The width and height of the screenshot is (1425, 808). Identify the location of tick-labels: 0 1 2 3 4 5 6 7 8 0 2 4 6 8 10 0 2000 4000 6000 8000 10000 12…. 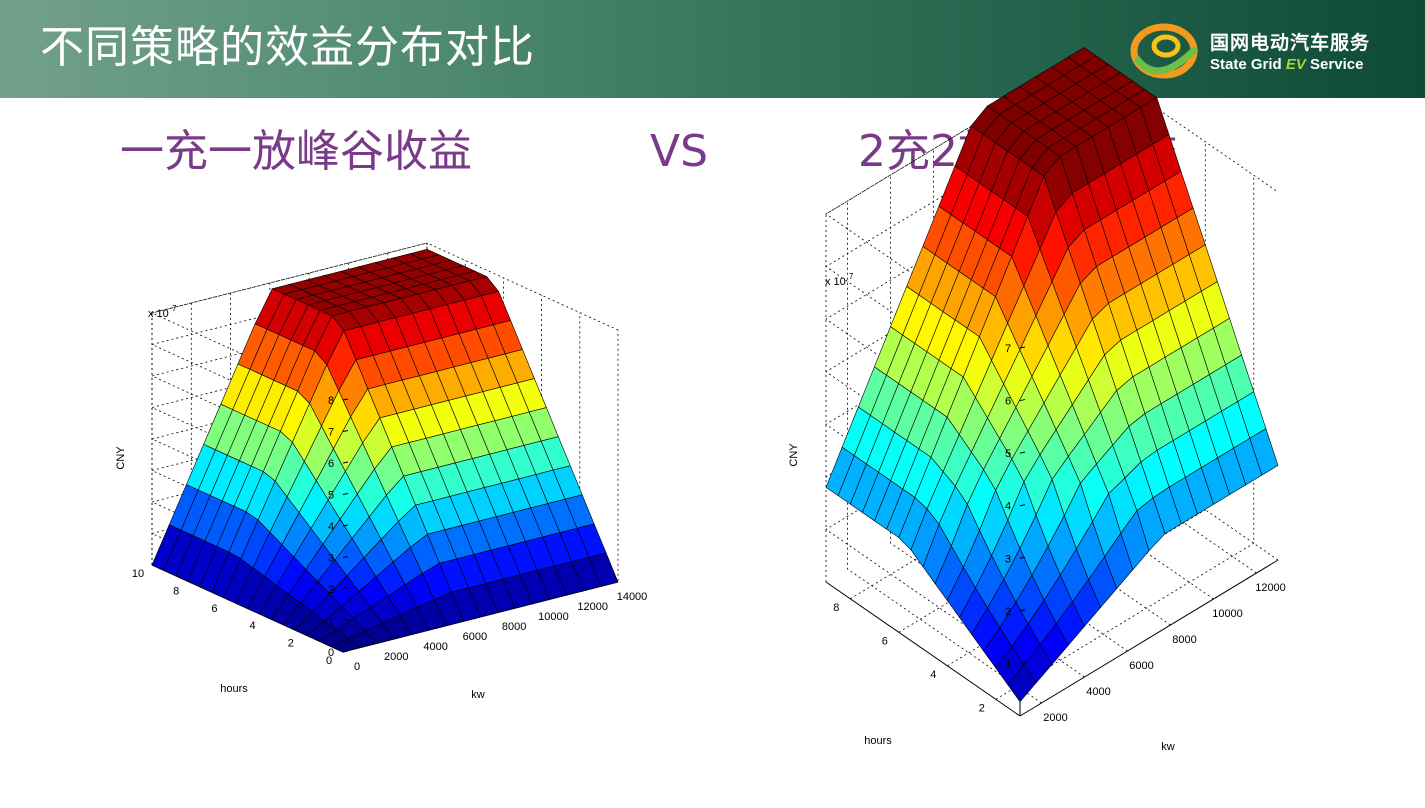
(389, 534).